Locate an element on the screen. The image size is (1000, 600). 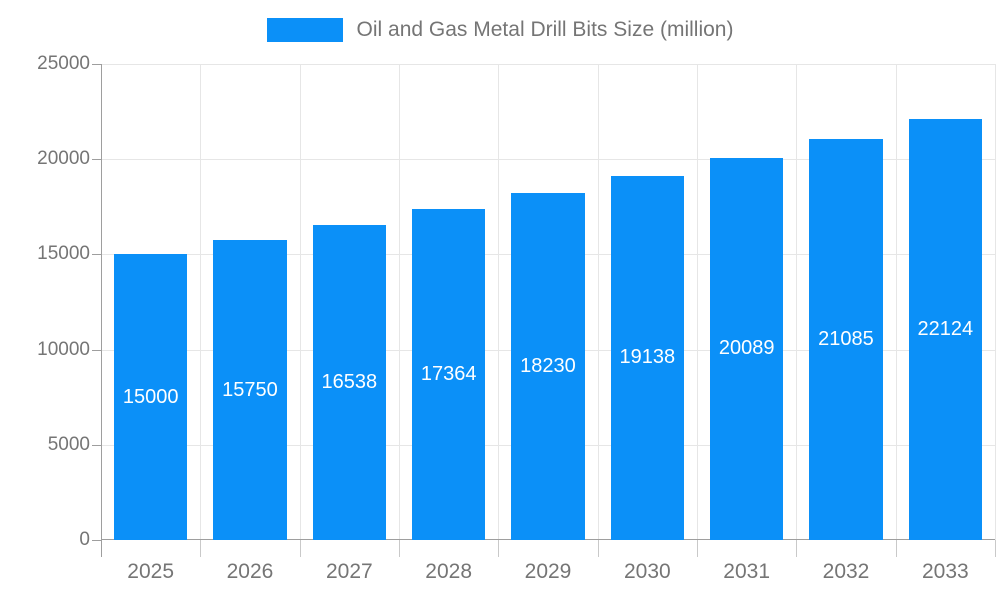
bar-value-label: 18230 is located at coordinates (548, 365).